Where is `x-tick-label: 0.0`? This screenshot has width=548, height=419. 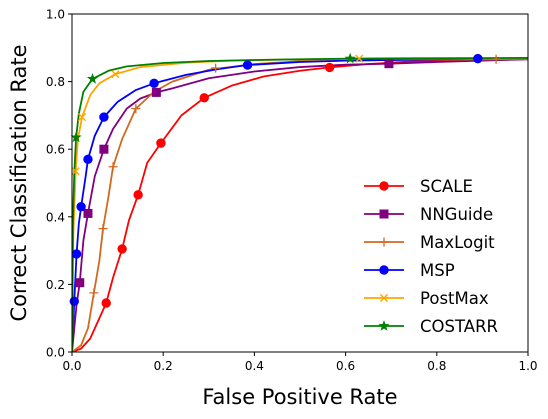
x-tick-label: 0.0 is located at coordinates (71, 366).